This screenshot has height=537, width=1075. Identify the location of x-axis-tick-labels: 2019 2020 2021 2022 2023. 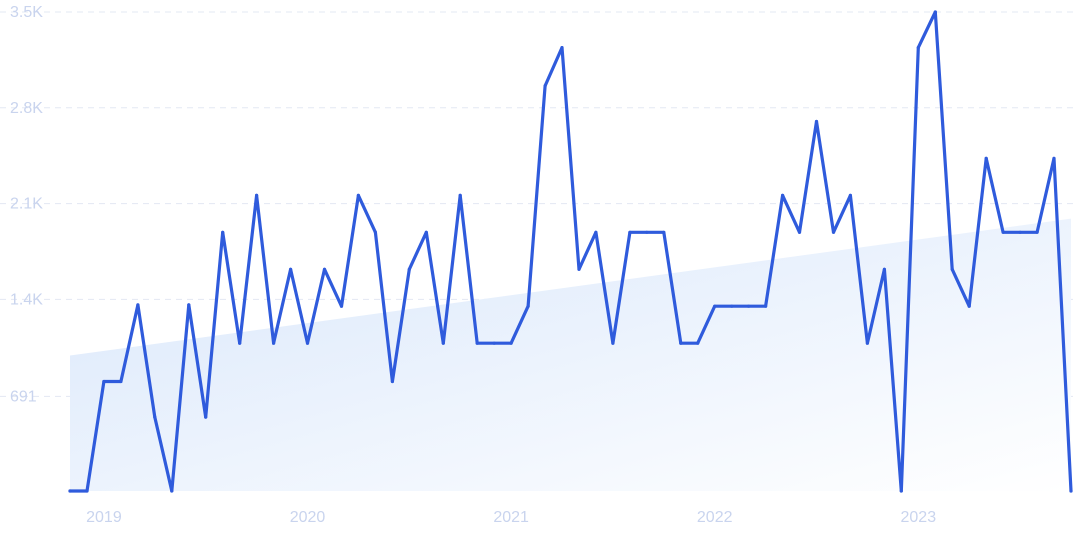
(511, 517).